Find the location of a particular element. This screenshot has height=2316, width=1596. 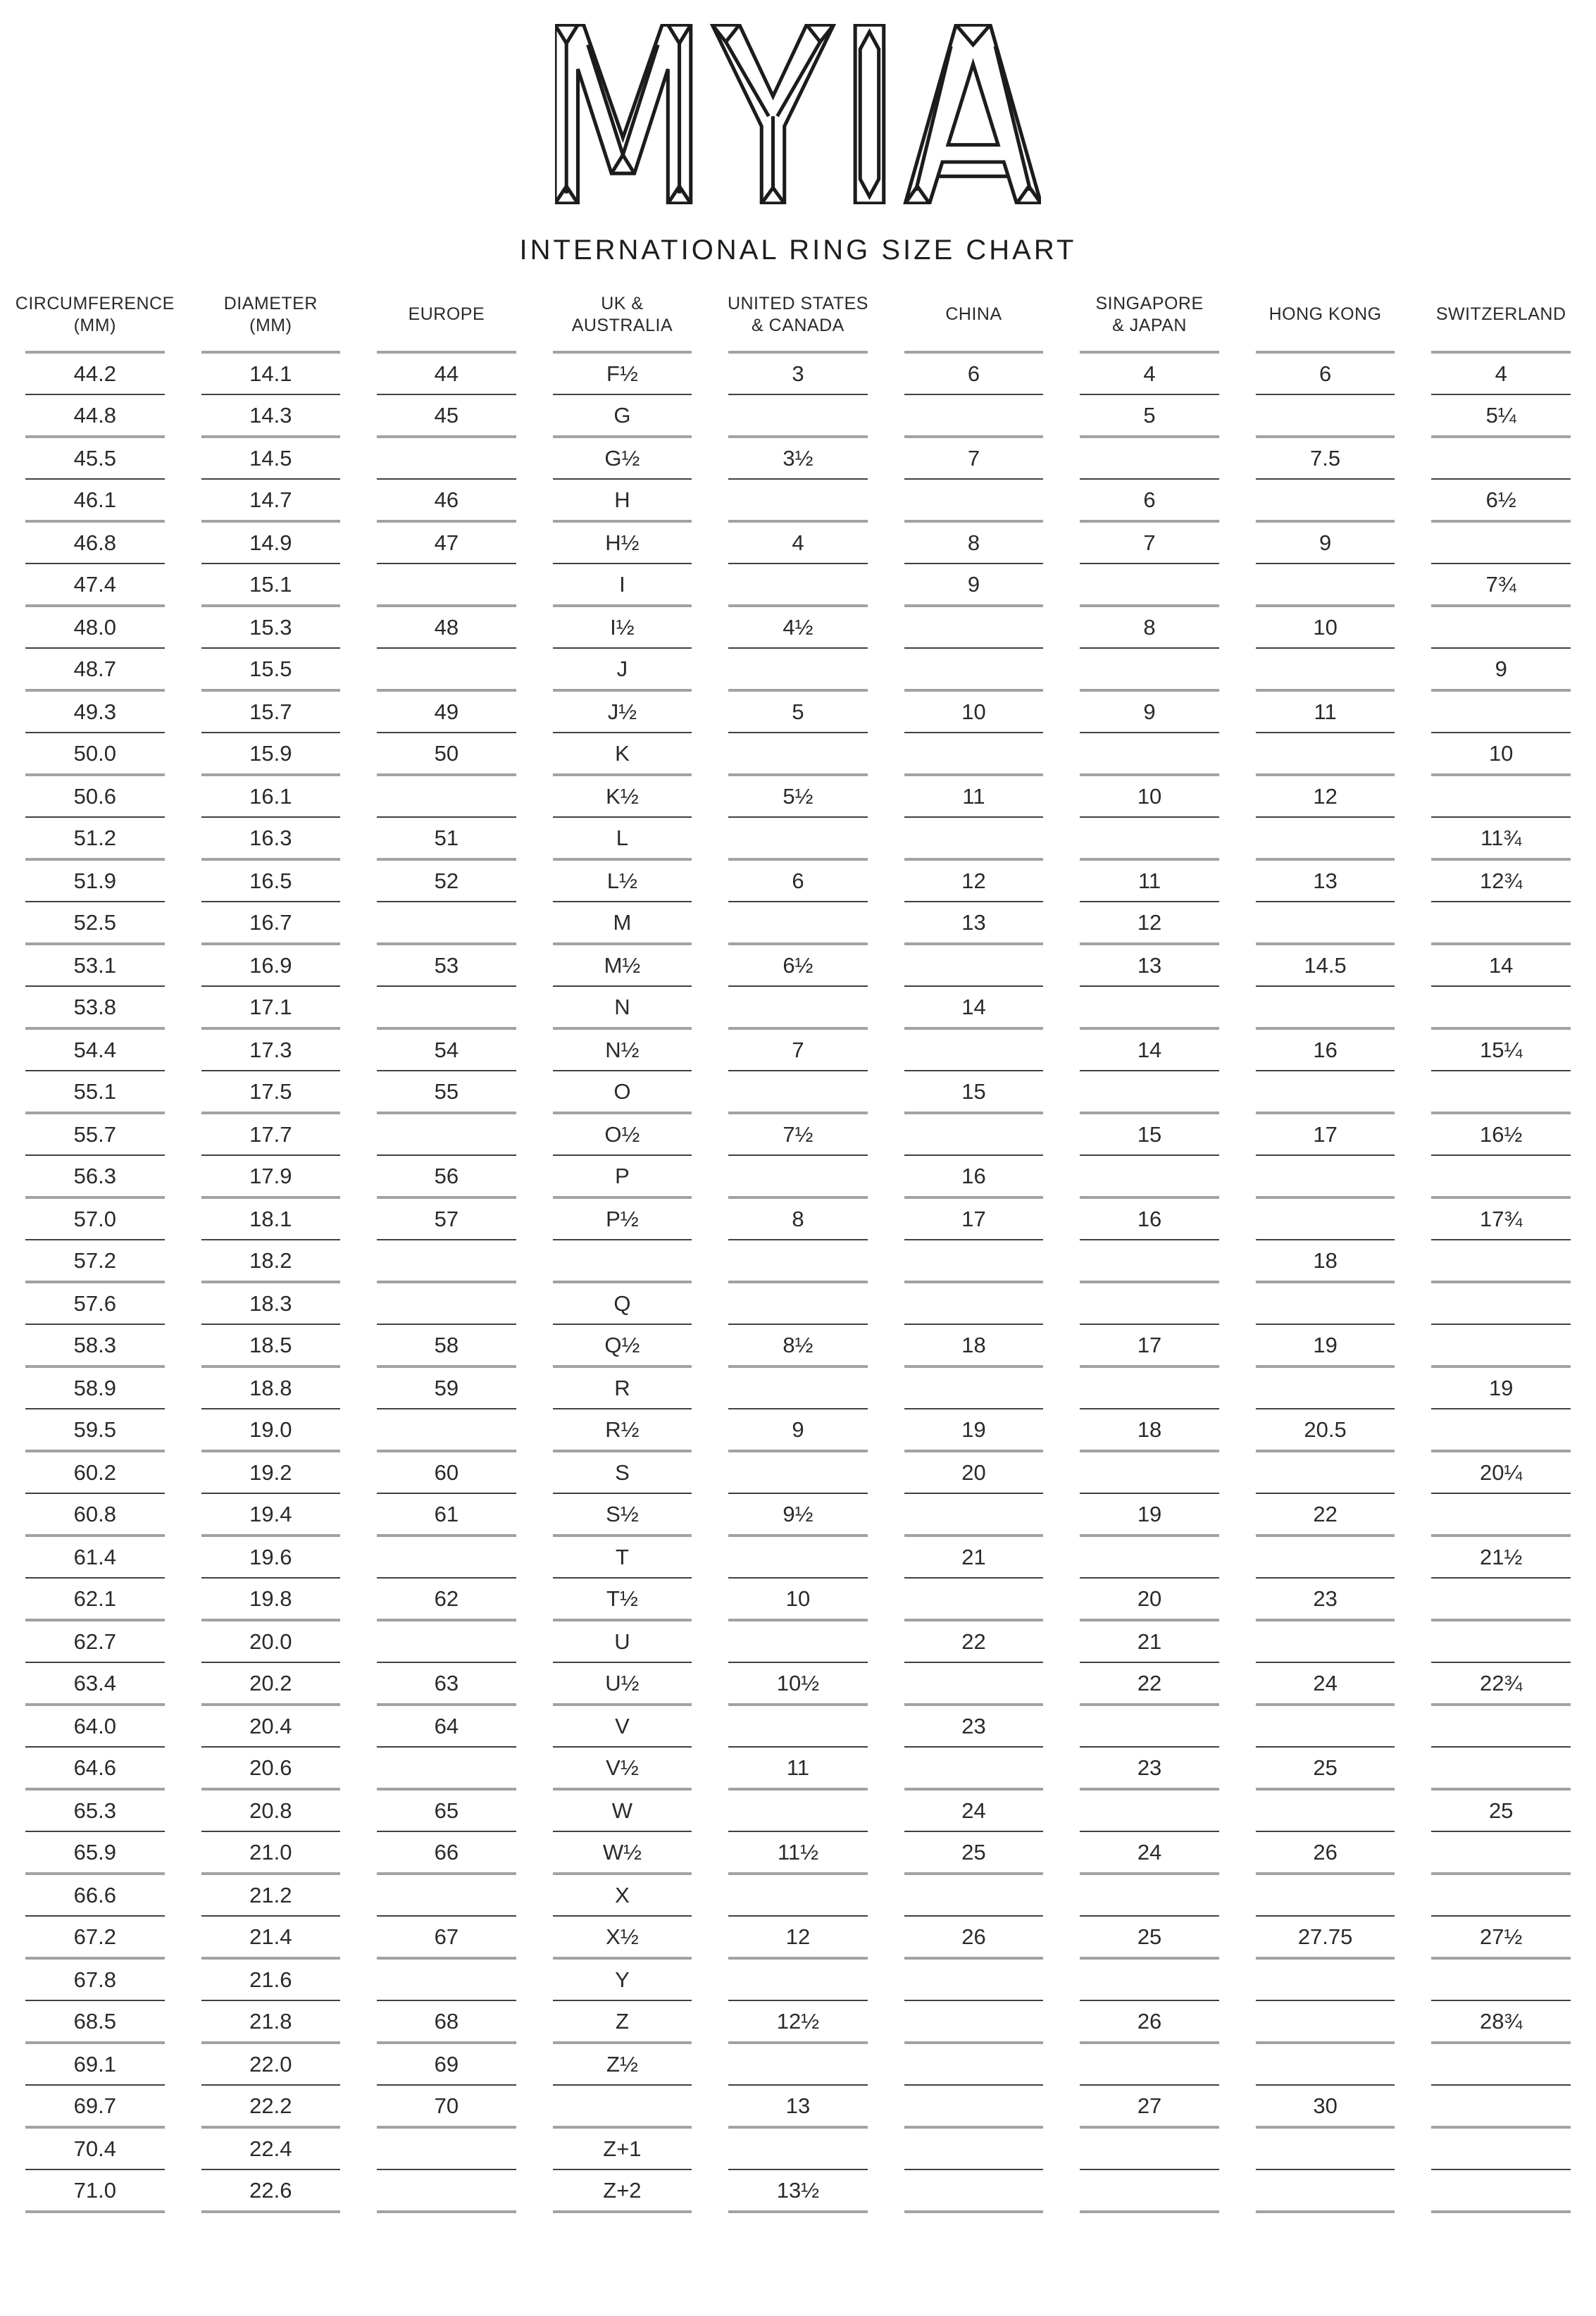

cell-circumference_mm: 67.2 is located at coordinates (95, 1936).